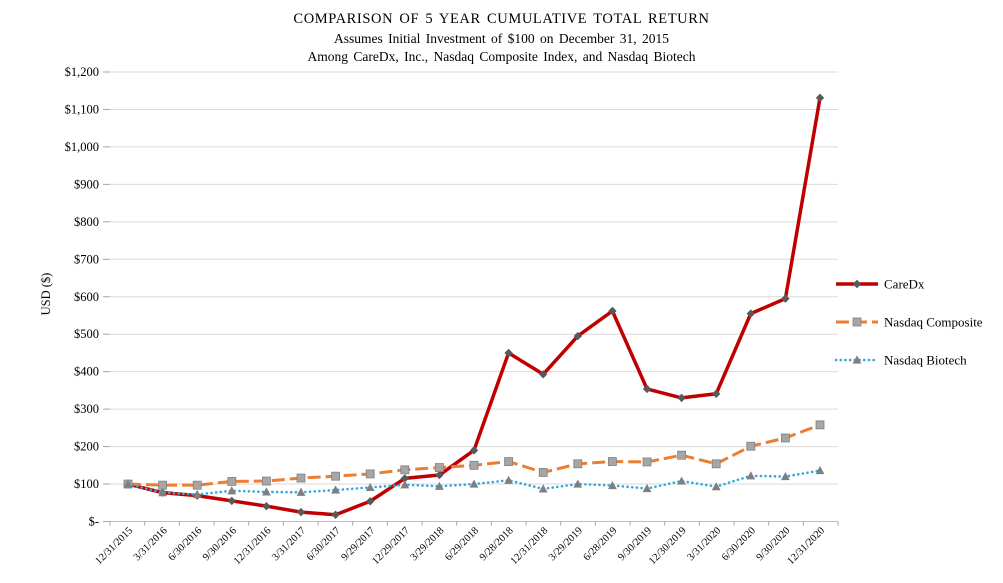 The width and height of the screenshot is (1003, 583). I want to click on x-axis-label: 6/30/2017, so click(324, 544).